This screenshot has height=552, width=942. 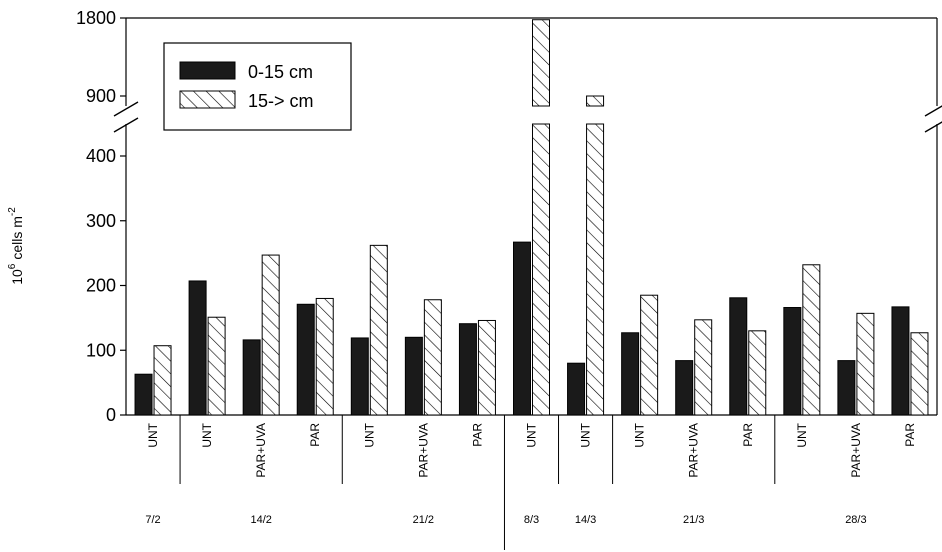 What do you see at coordinates (17, 277) in the screenshot?
I see `y-axis-label-base: 10` at bounding box center [17, 277].